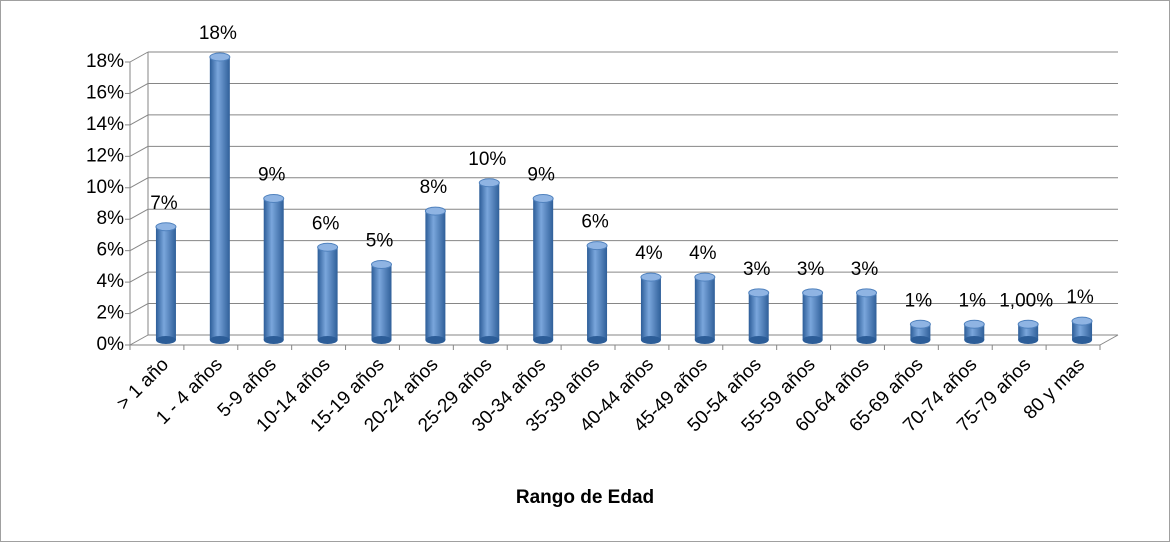  Describe the element at coordinates (111, 218) in the screenshot. I see `y-tick-label: 8%` at that location.